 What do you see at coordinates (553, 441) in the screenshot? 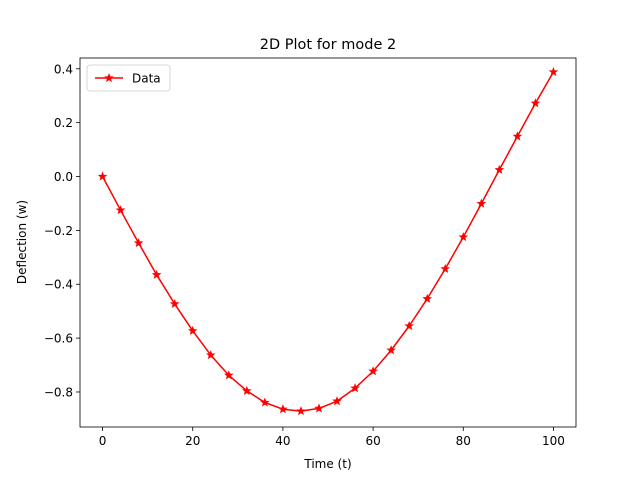
I see `x-tick-label: 100` at bounding box center [553, 441].